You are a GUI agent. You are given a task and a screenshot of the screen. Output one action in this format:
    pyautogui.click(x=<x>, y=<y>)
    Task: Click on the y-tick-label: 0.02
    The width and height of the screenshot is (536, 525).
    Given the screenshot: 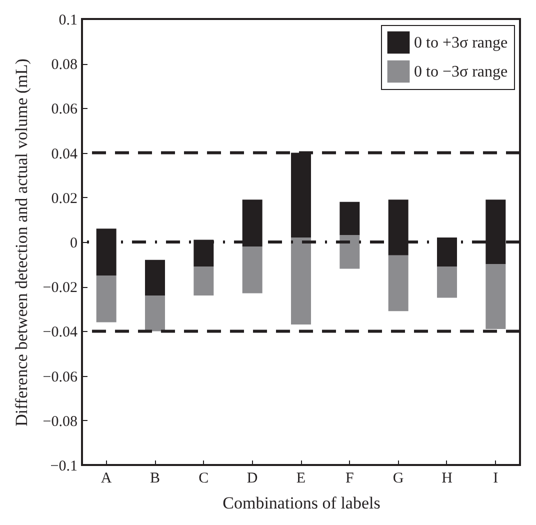 What is the action you would take?
    pyautogui.click(x=64, y=198)
    